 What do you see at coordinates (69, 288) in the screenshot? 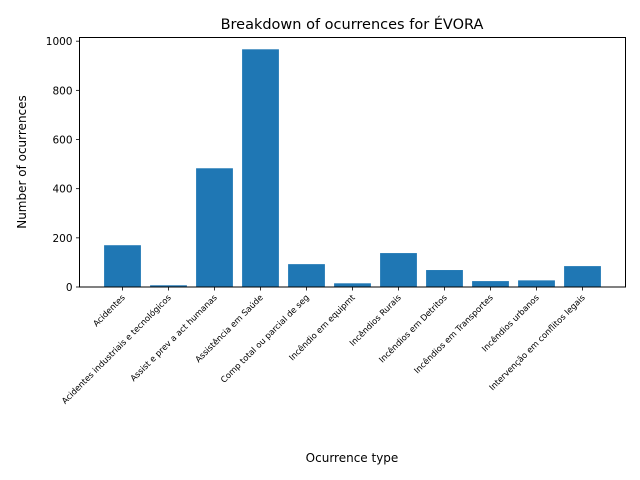
I see `y-tick-label: 0` at bounding box center [69, 288].